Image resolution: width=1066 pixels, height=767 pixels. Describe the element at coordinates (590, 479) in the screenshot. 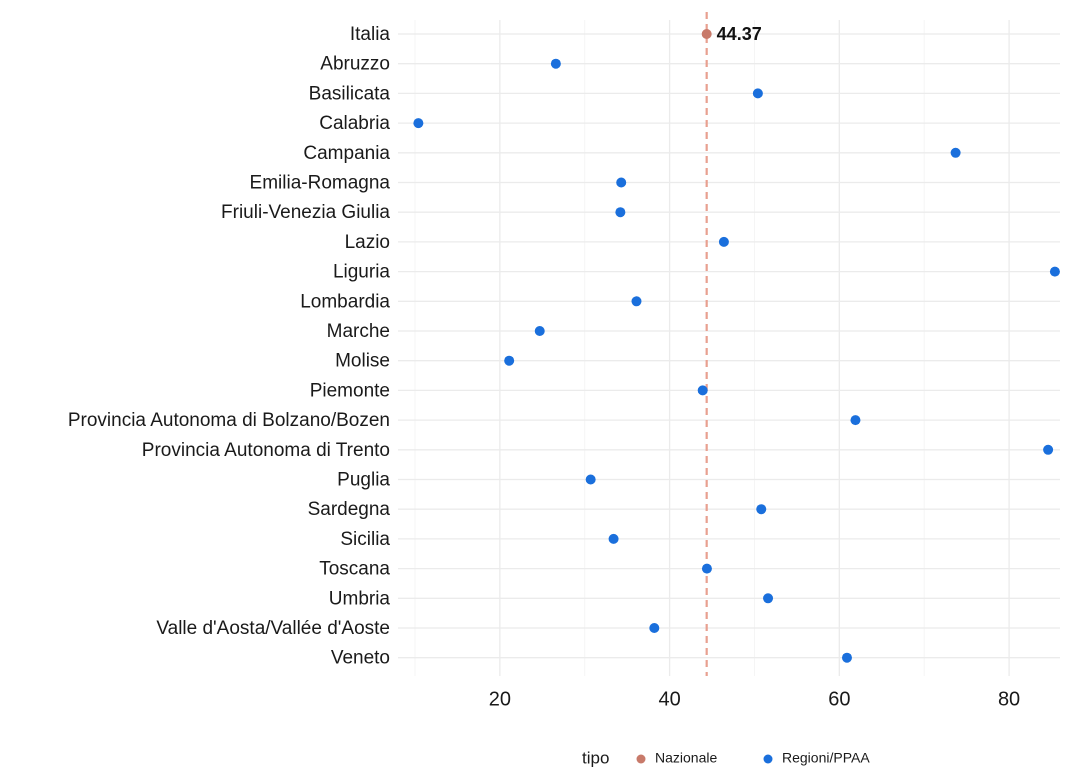

I see `data-point-puglia` at that location.